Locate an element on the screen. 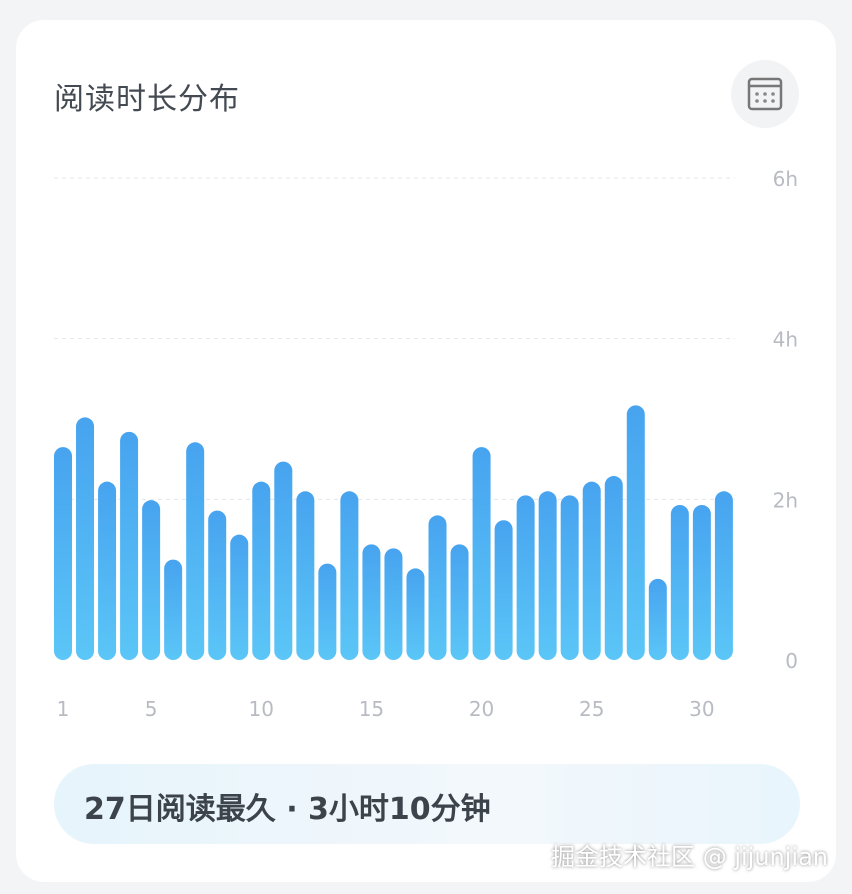 The height and width of the screenshot is (894, 852). y-tick-label: 4h is located at coordinates (785, 340).